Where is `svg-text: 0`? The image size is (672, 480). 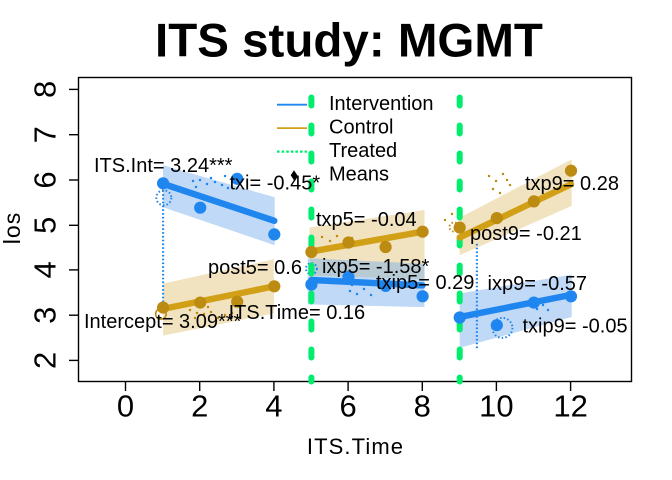 svg-text: 0 is located at coordinates (125, 406).